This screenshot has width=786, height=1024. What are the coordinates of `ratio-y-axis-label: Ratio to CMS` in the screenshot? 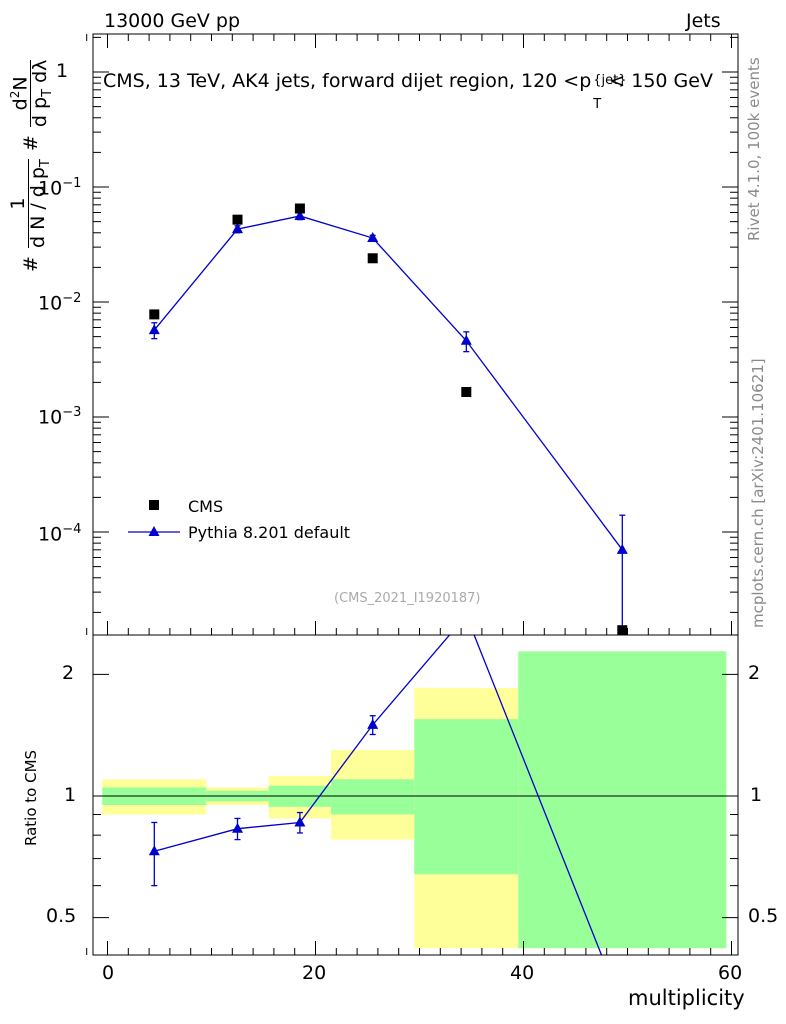 It's located at (31, 797).